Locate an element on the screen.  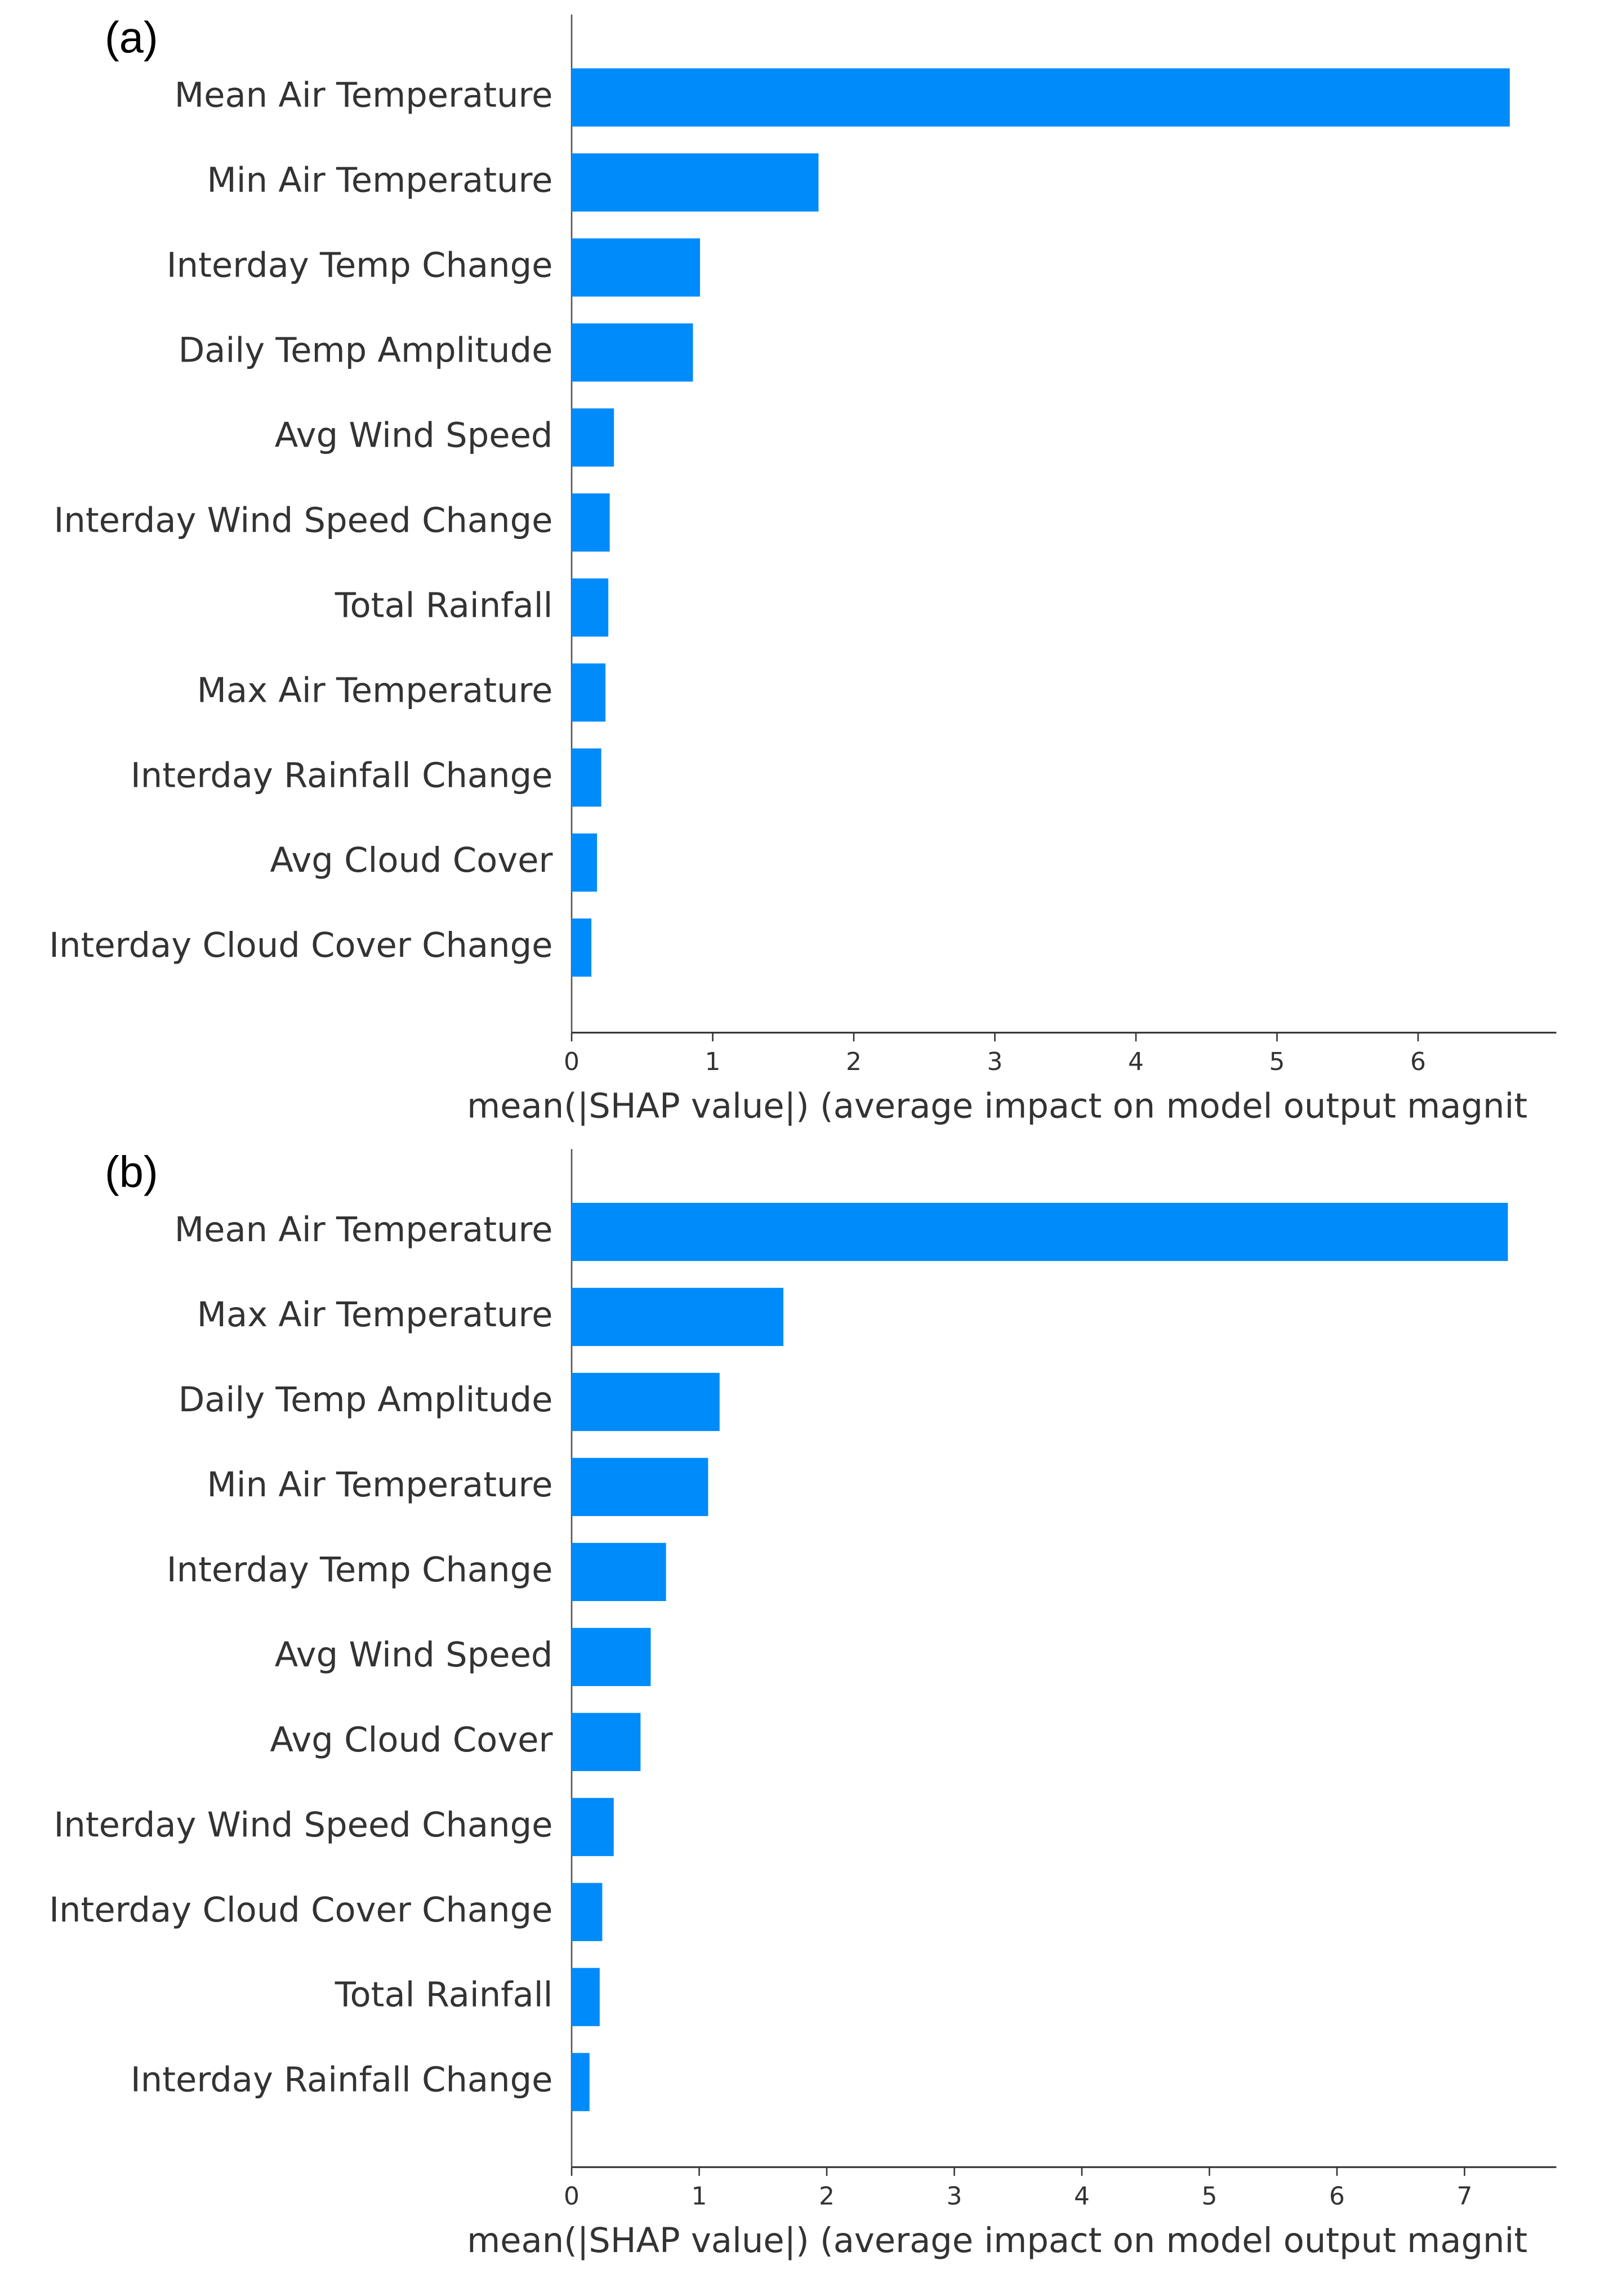
panel-label: (b) is located at coordinates (131, 1172).